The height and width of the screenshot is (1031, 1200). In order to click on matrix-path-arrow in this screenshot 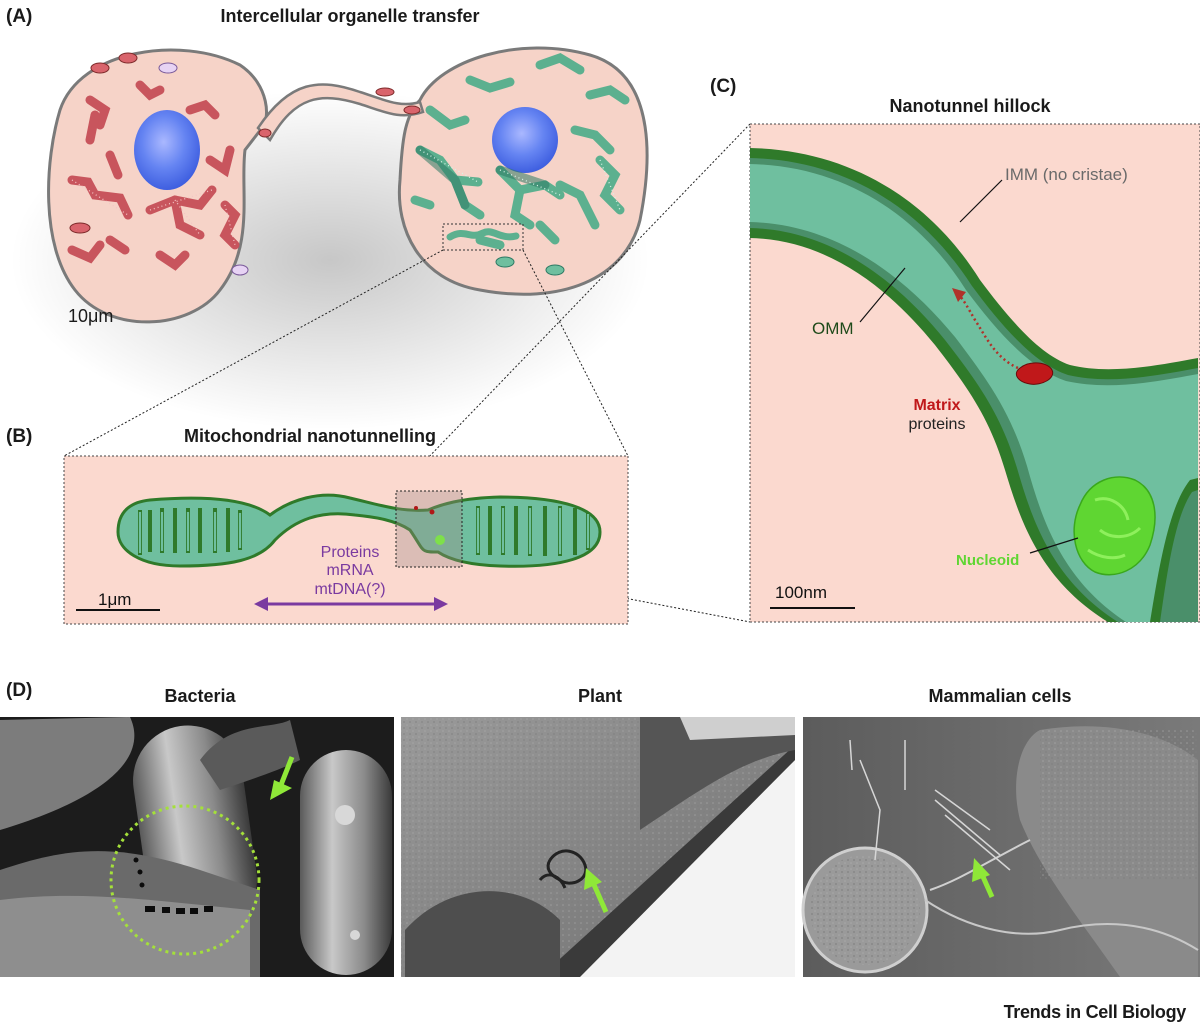, I will do `click(988, 331)`.